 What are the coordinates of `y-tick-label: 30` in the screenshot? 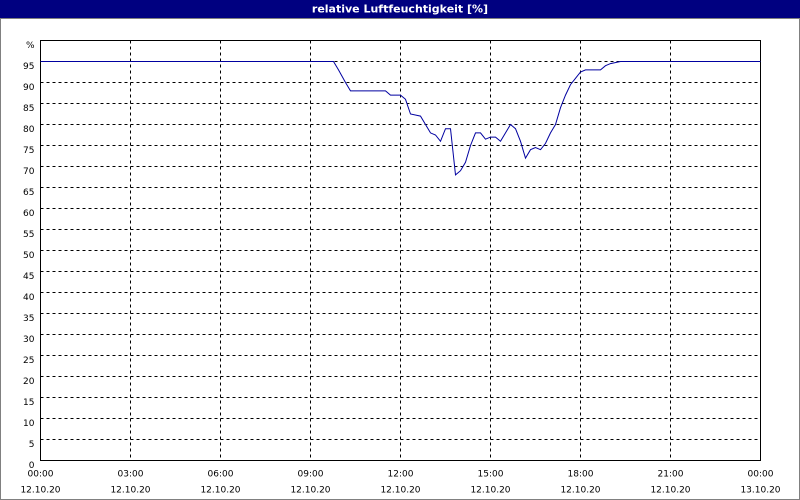 It's located at (29, 340).